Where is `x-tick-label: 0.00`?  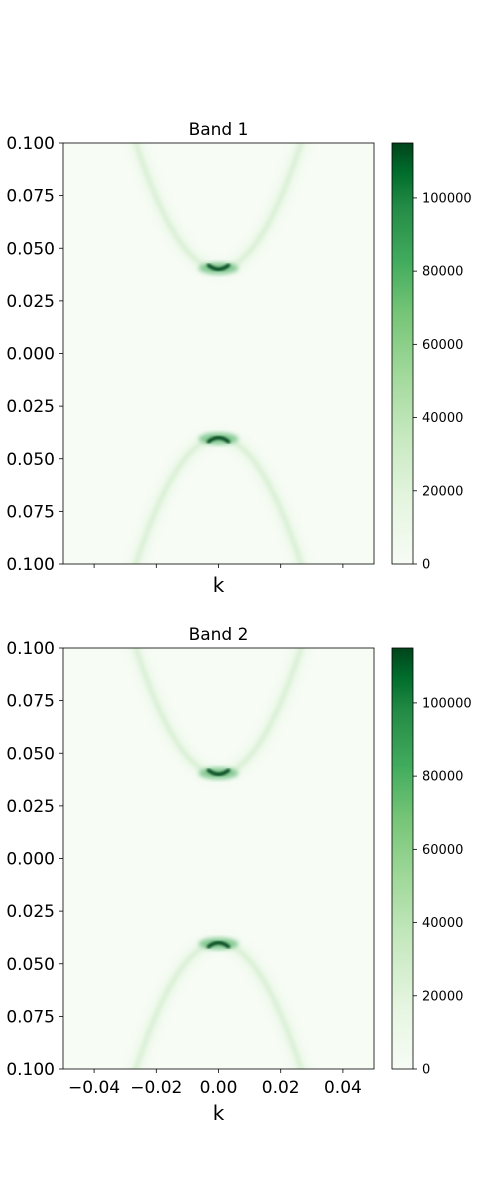
x-tick-label: 0.00 is located at coordinates (219, 1088).